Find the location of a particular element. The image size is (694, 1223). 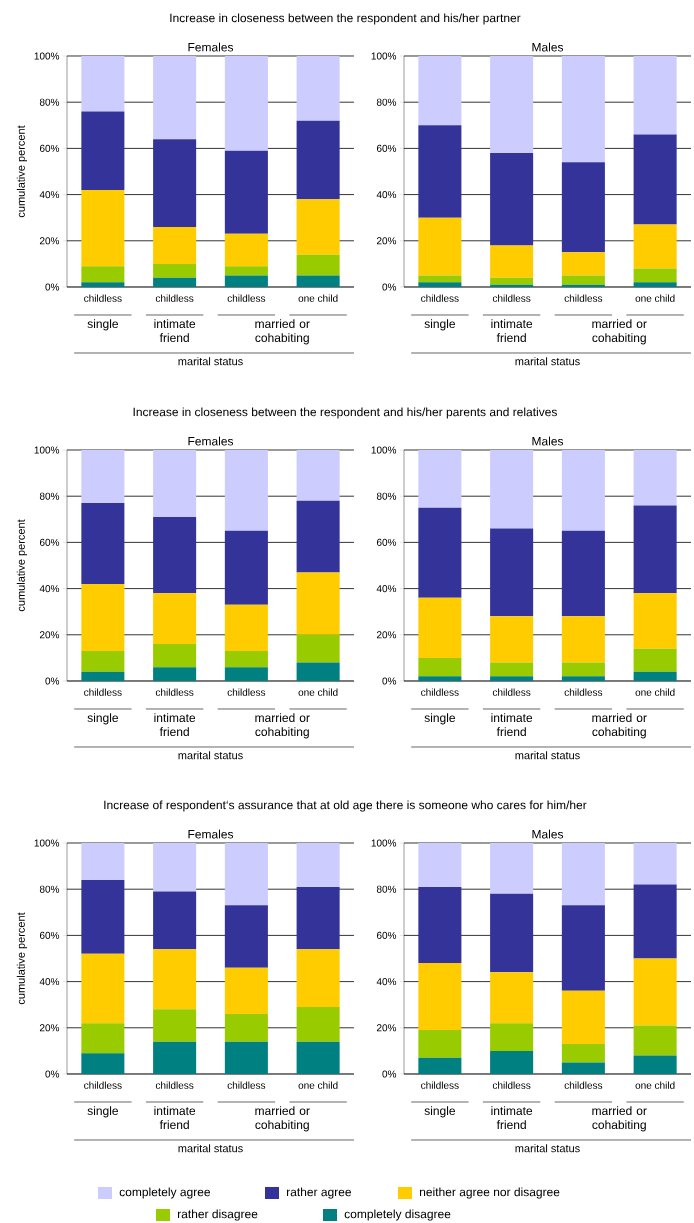

text: Increase of respondent‘s assurance that at old age there is someone who cares for him/her is located at coordinates (345, 806).